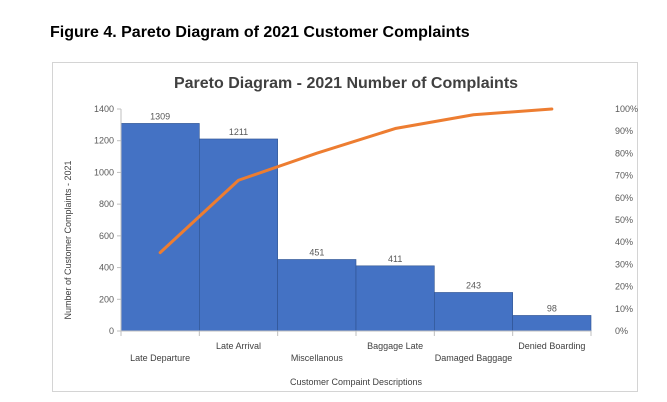 Image resolution: width=667 pixels, height=402 pixels. What do you see at coordinates (160, 358) in the screenshot?
I see `x-category-label: Late Departure` at bounding box center [160, 358].